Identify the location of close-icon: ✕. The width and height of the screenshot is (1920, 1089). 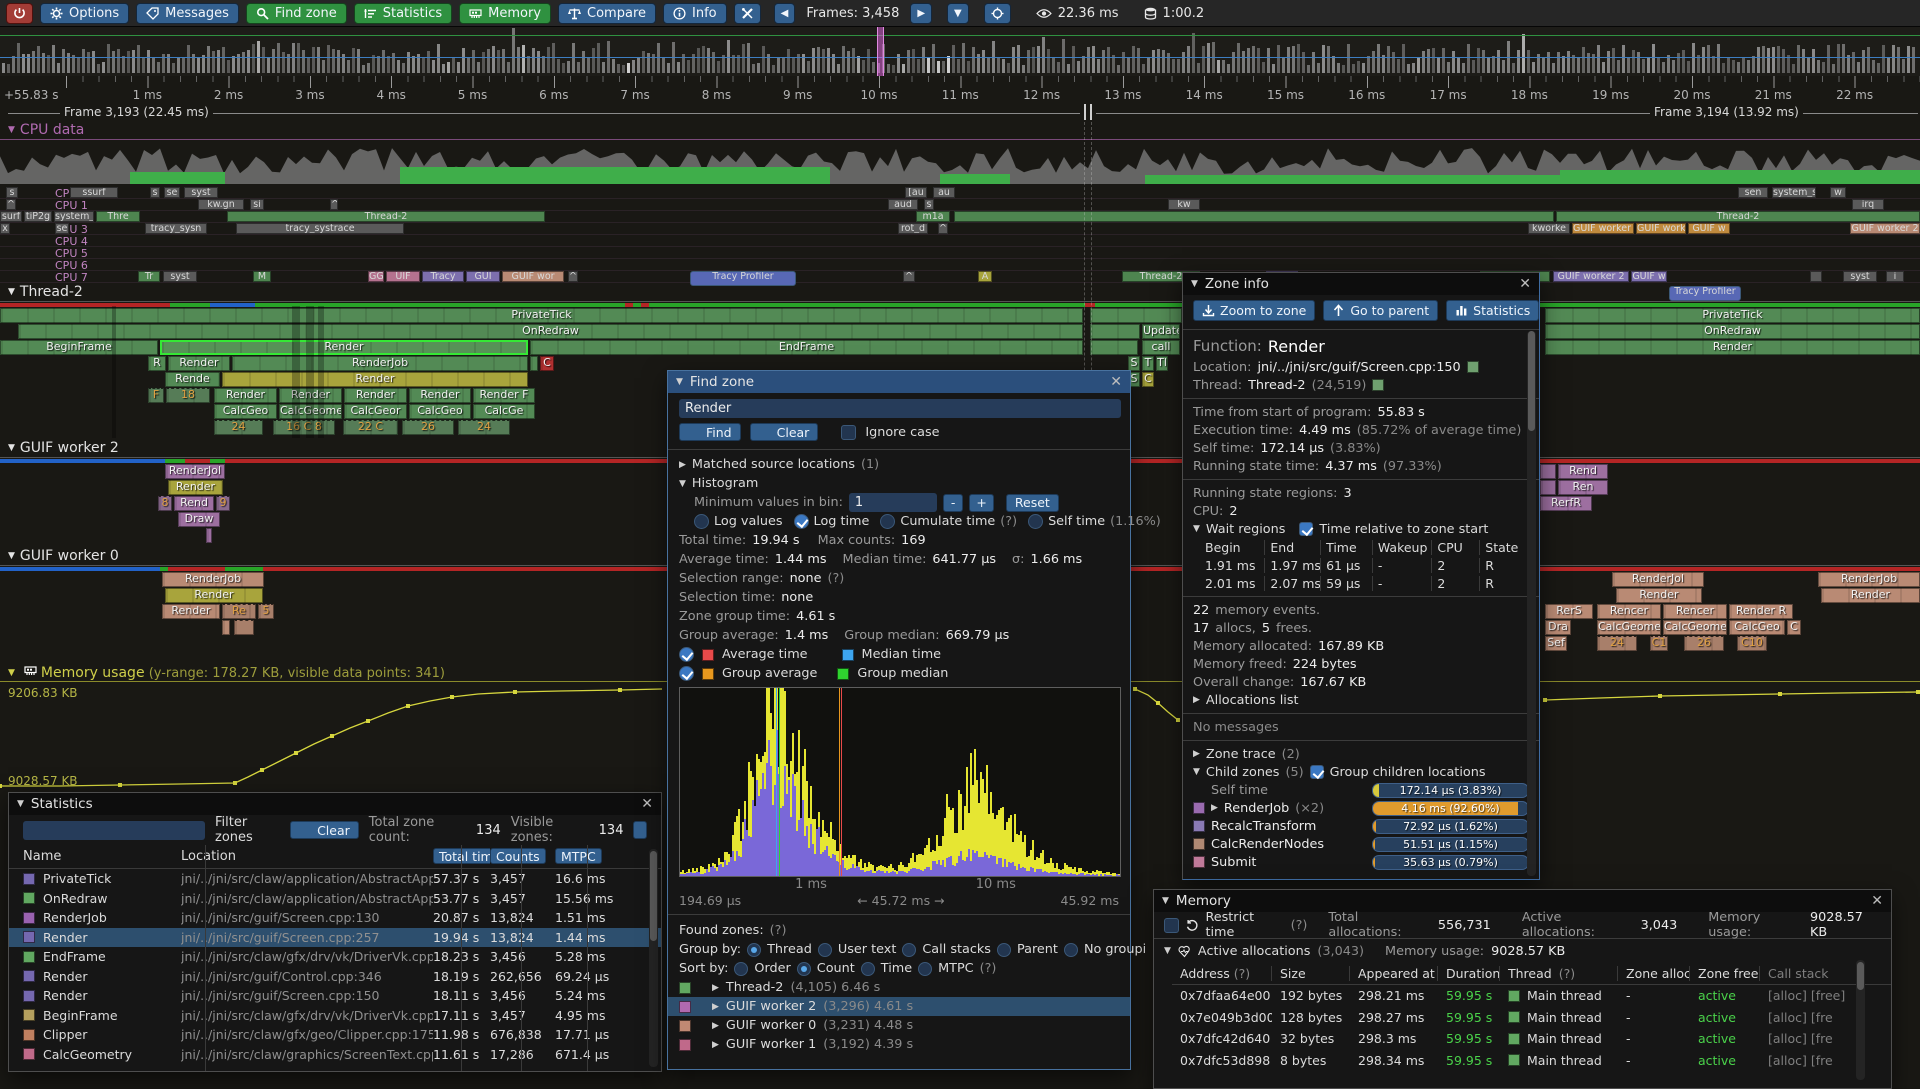
(1116, 382).